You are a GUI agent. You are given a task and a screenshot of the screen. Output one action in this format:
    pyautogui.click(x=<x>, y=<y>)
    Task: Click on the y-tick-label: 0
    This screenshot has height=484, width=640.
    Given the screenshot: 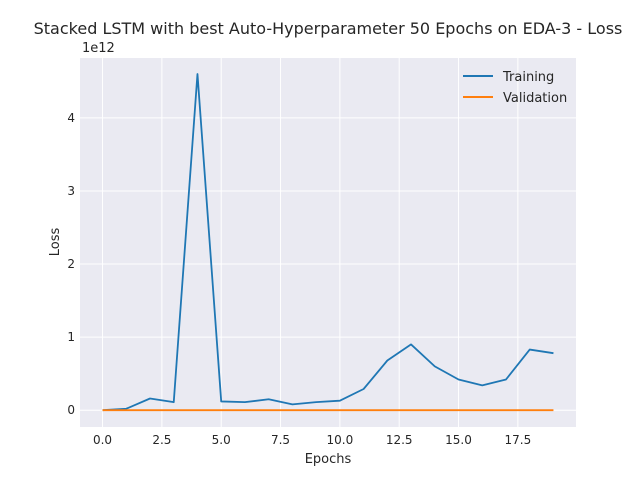 What is the action you would take?
    pyautogui.click(x=71, y=410)
    